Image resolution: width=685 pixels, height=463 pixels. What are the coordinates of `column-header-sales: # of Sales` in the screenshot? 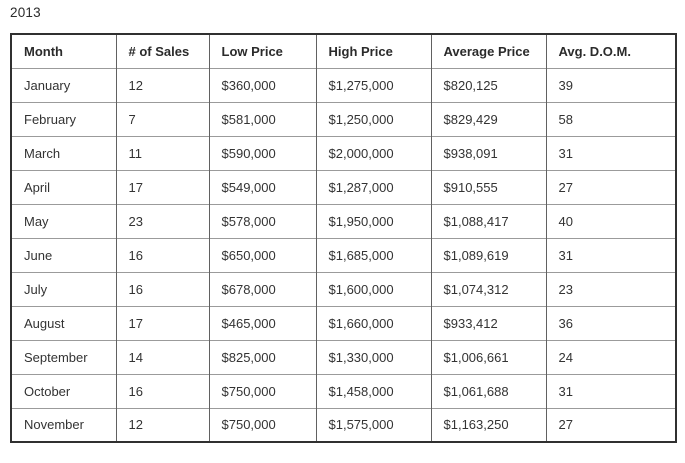 It's located at (162, 51).